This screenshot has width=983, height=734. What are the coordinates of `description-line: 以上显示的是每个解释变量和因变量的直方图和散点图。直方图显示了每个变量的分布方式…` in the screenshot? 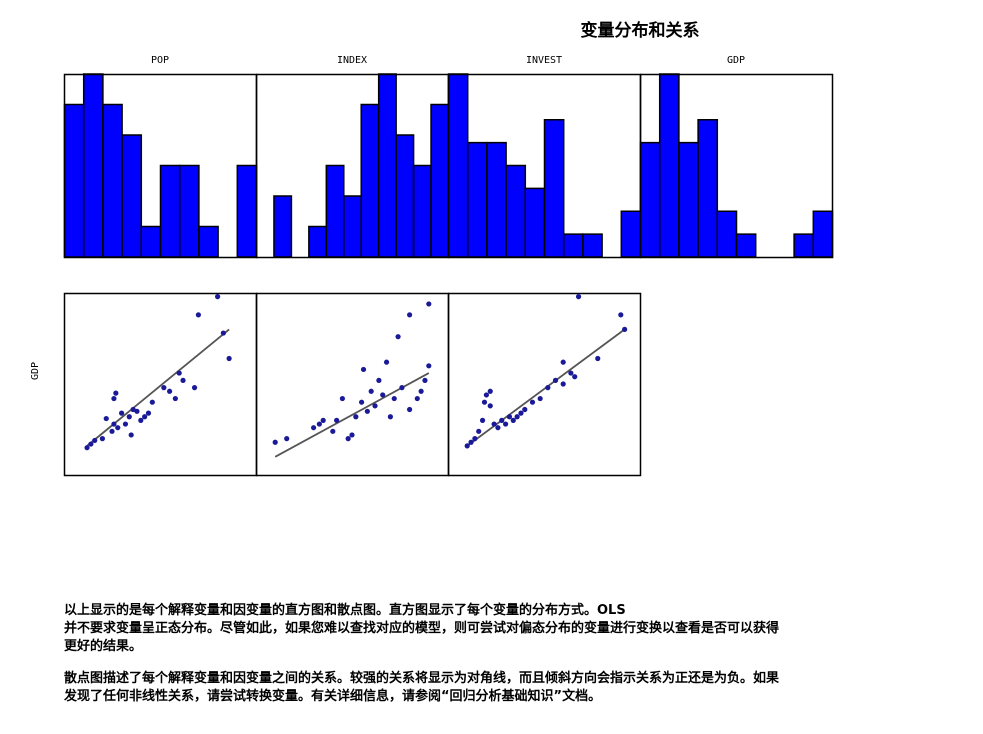 It's located at (345, 610).